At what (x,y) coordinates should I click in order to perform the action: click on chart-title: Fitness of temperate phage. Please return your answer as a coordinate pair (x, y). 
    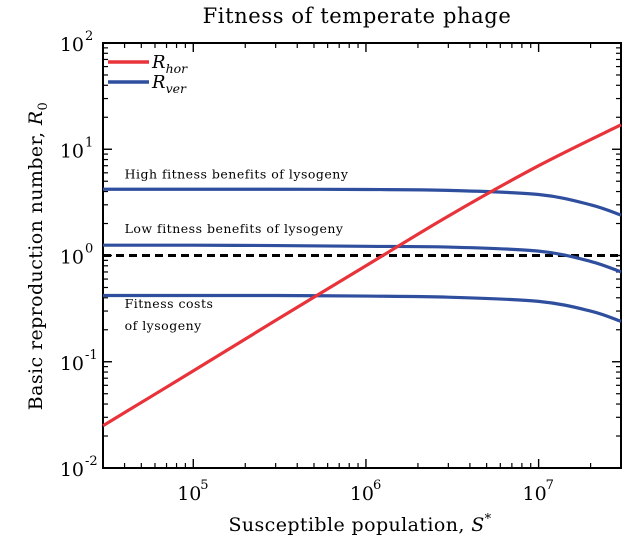
    Looking at the image, I should click on (357, 16).